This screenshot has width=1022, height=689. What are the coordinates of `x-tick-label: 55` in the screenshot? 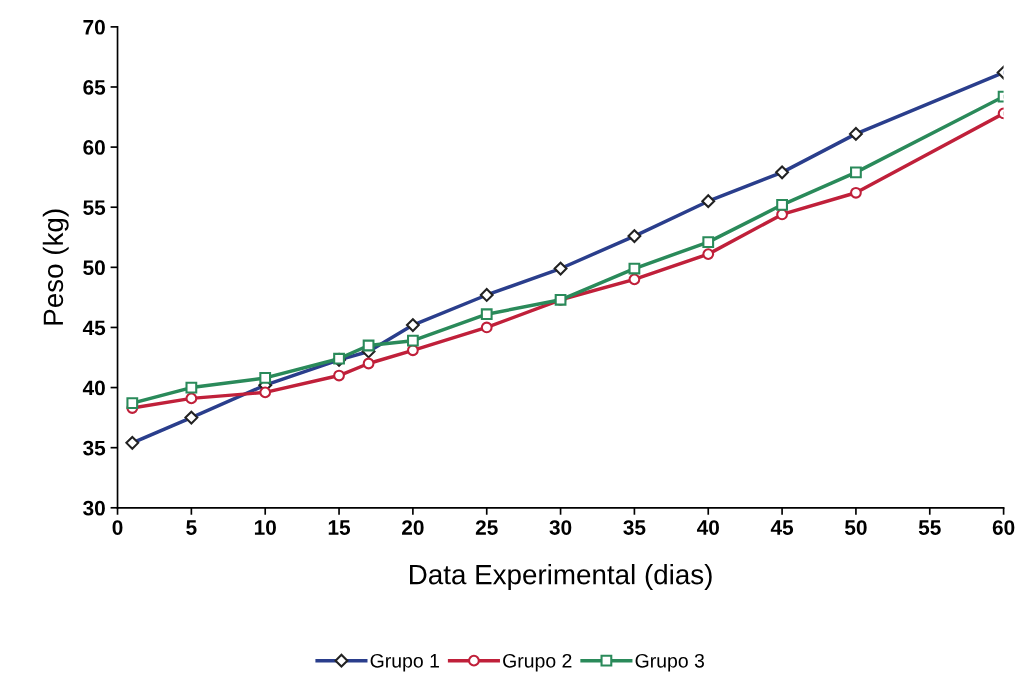 It's located at (929, 527).